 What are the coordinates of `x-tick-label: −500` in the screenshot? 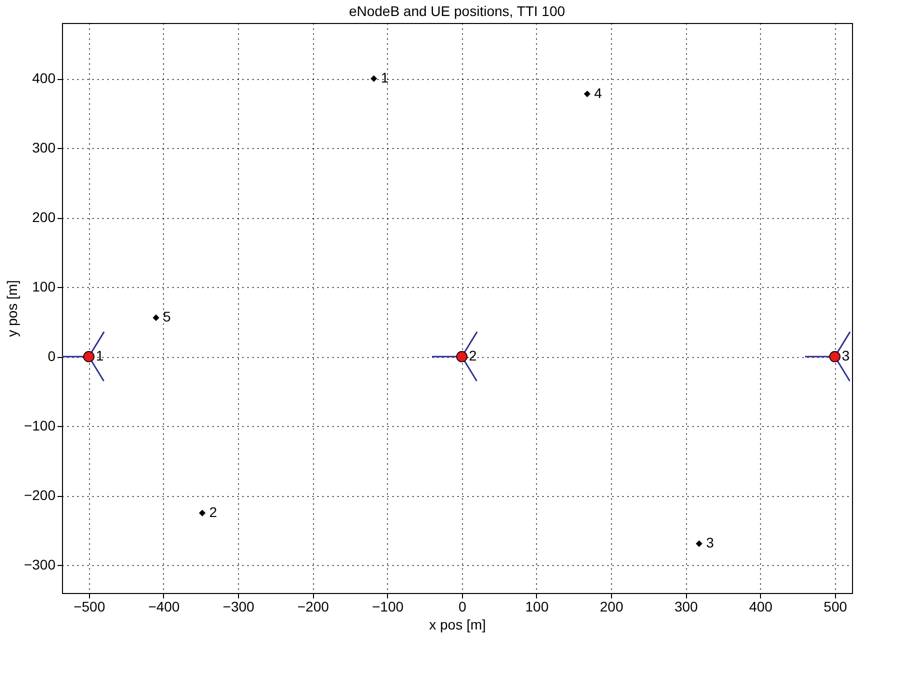 It's located at (90, 606).